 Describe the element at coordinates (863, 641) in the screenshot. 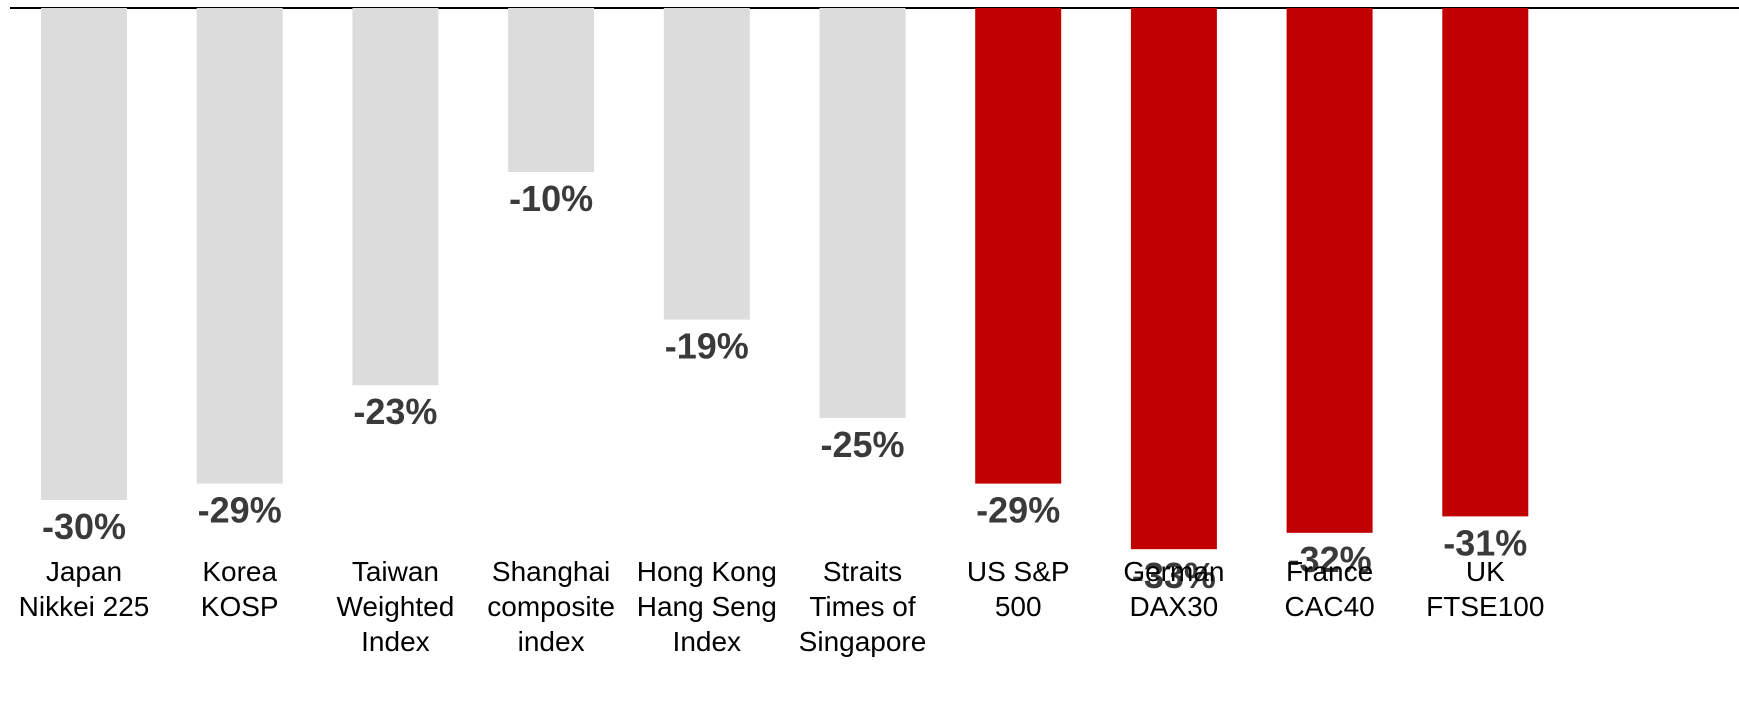

I see `category-label-line: Singapore` at that location.